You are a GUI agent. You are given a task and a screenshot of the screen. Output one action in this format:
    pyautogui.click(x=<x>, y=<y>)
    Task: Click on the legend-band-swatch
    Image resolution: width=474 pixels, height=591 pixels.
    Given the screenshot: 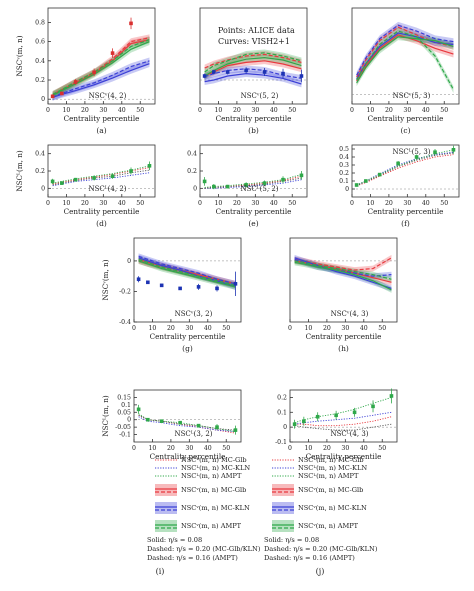 What is the action you would take?
    pyautogui.click(x=283, y=508)
    